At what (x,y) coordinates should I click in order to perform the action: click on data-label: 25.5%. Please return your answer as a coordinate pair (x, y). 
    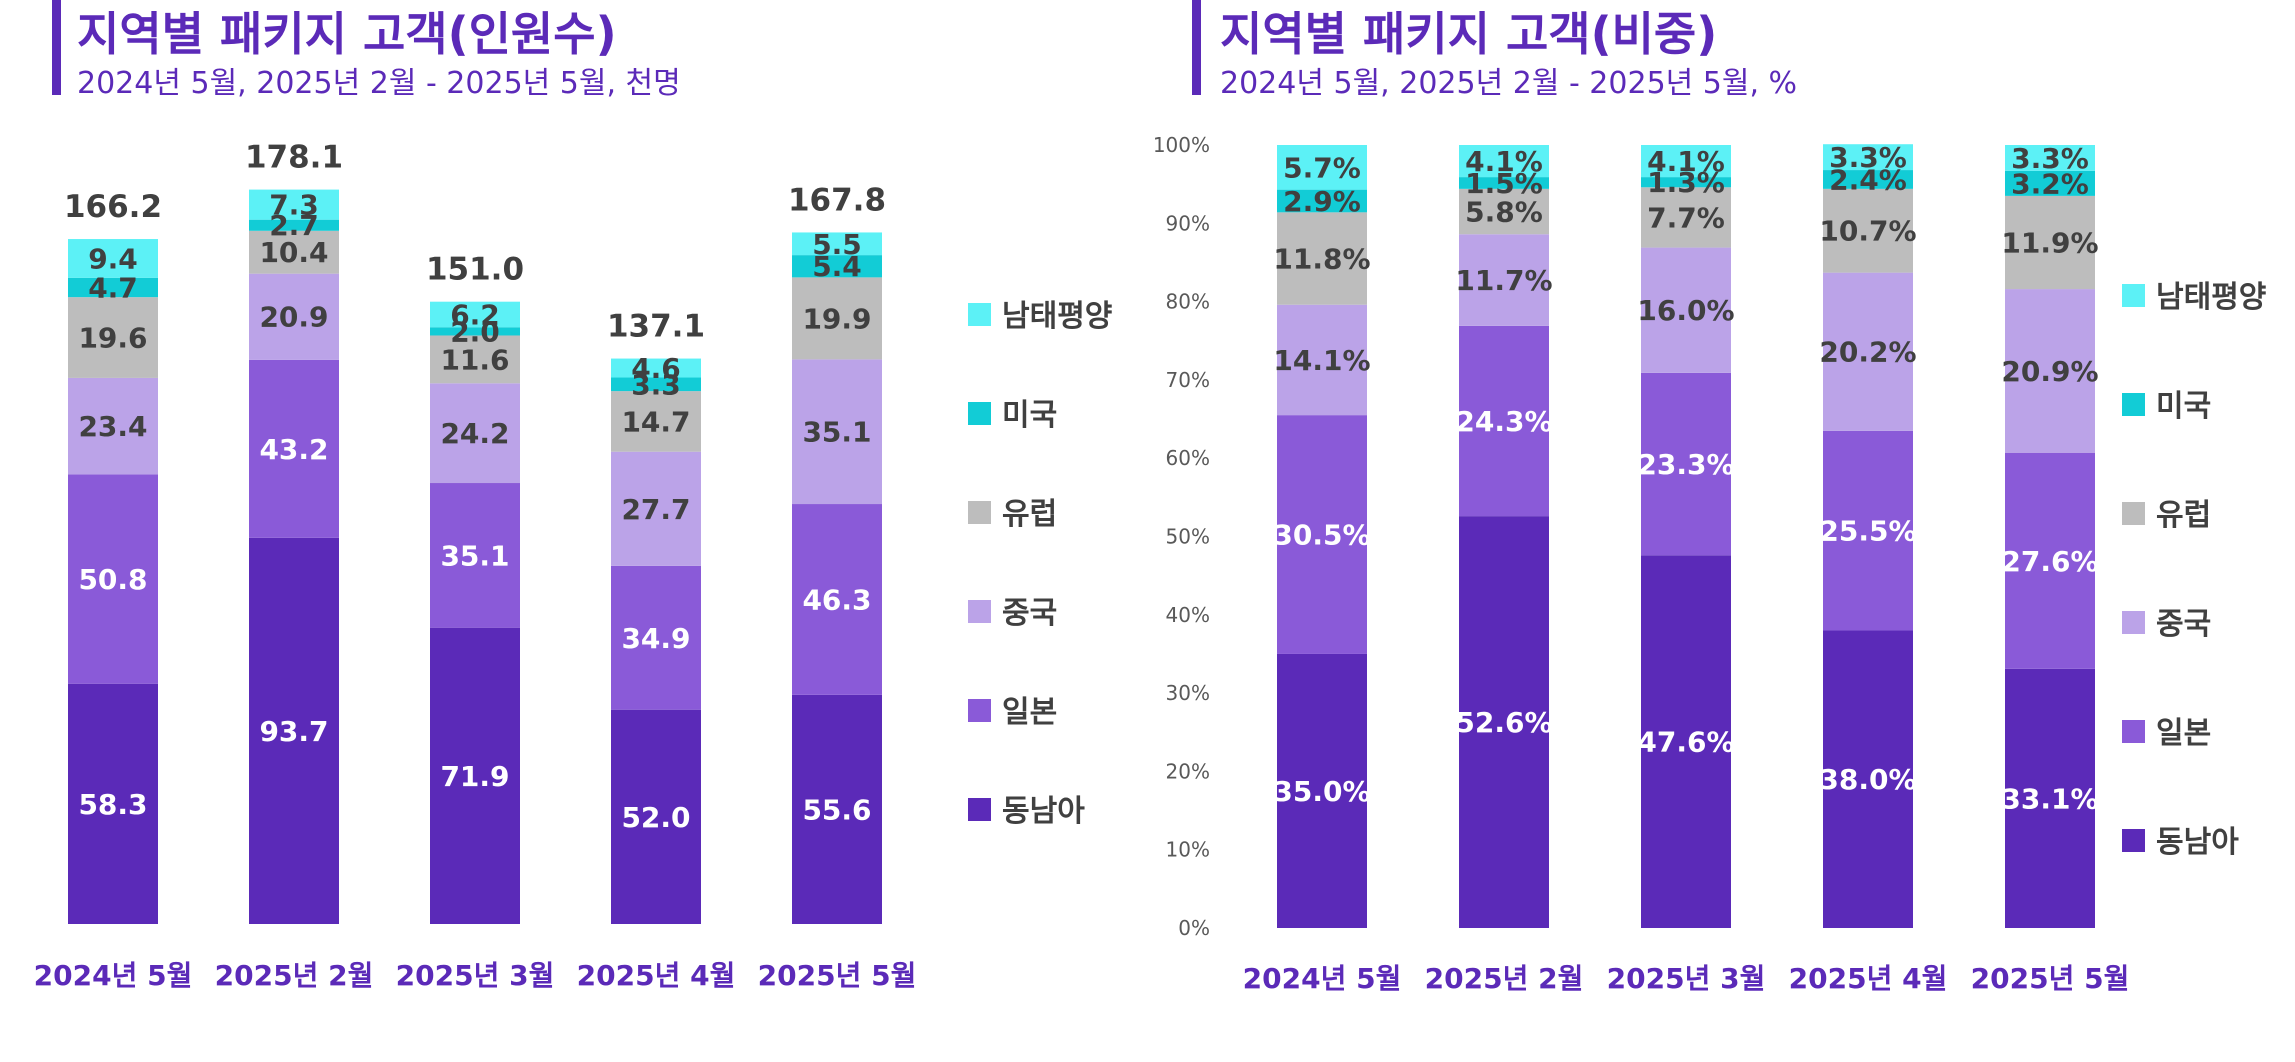
    Looking at the image, I should click on (1867, 531).